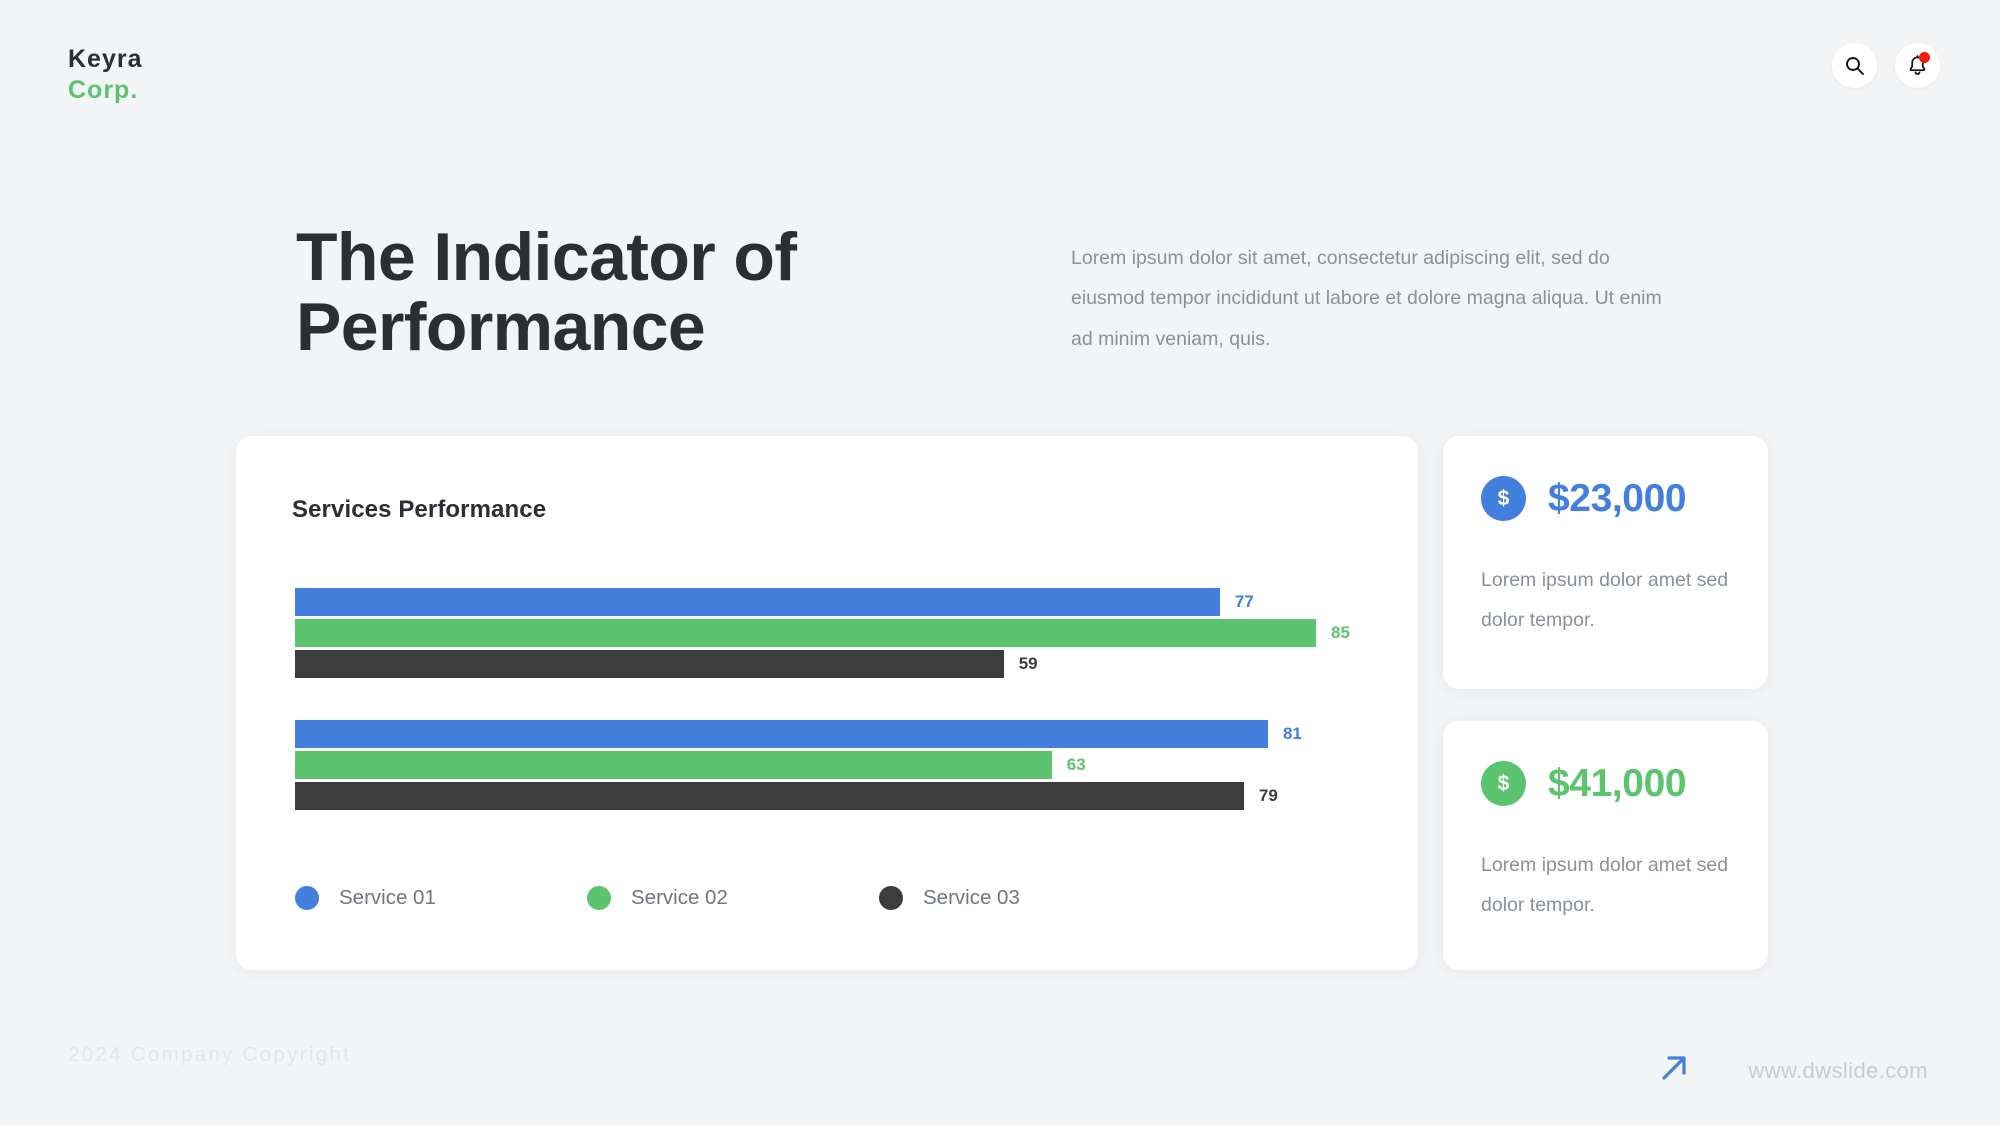 This screenshot has height=1125, width=2000. I want to click on legend-item: Service 03, so click(1025, 898).